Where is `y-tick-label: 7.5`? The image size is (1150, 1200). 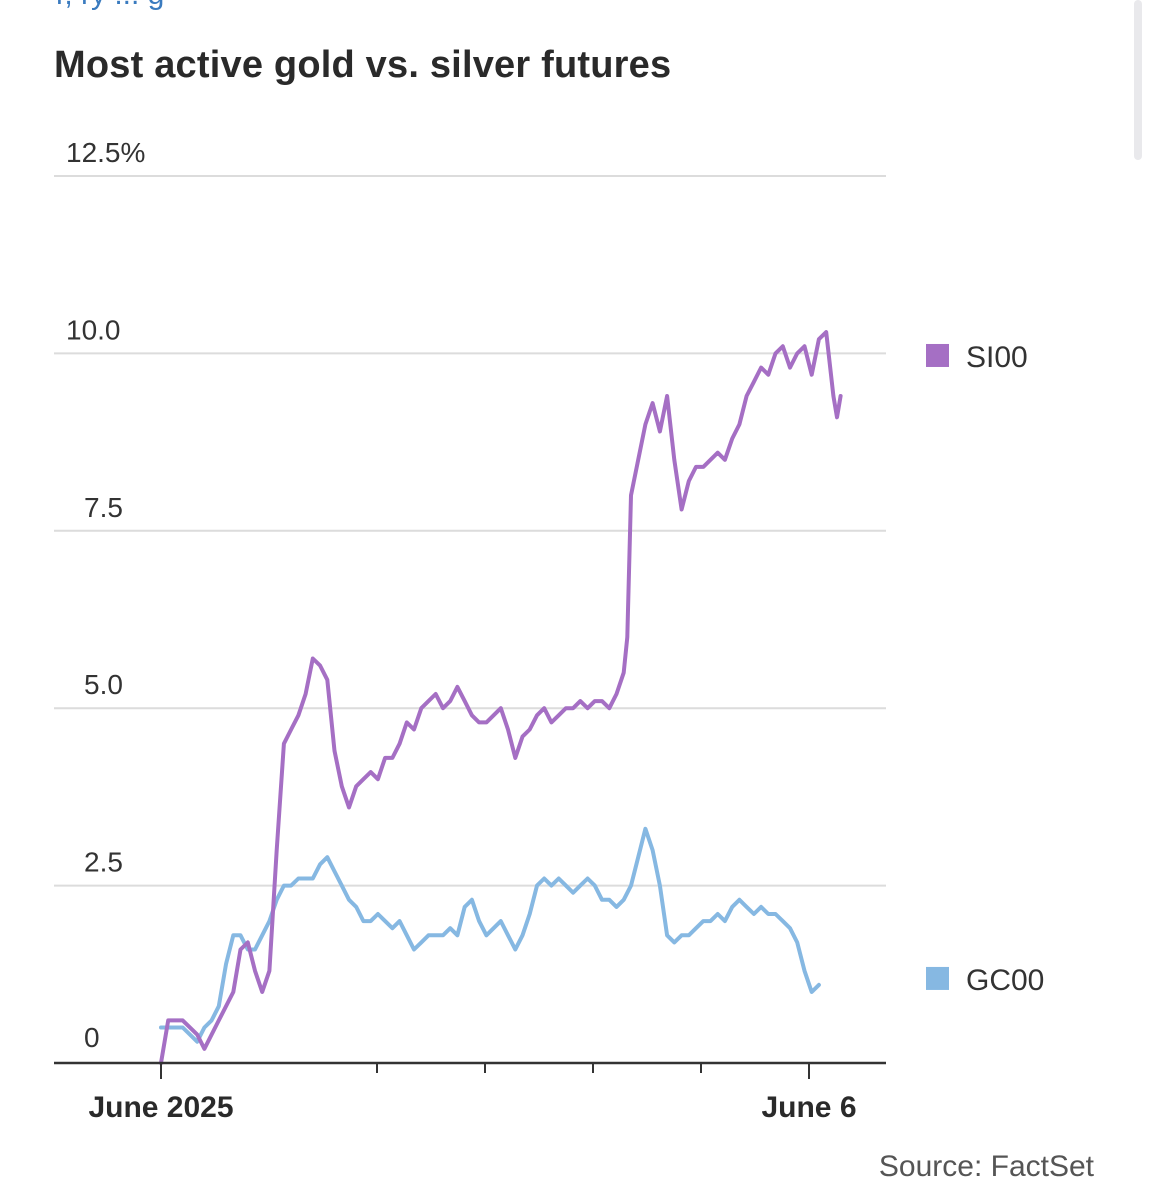
y-tick-label: 7.5 is located at coordinates (103, 507).